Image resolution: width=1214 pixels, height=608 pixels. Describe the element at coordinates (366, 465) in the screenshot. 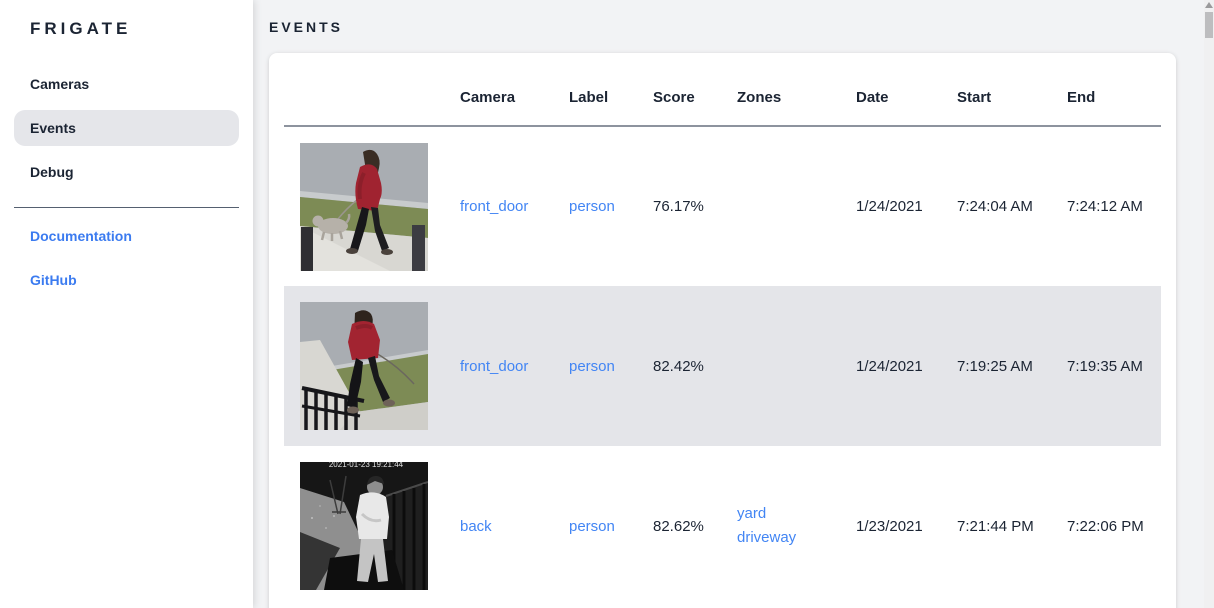

I see `thumb-timestamp: 2021-01-23 19:21:44` at that location.